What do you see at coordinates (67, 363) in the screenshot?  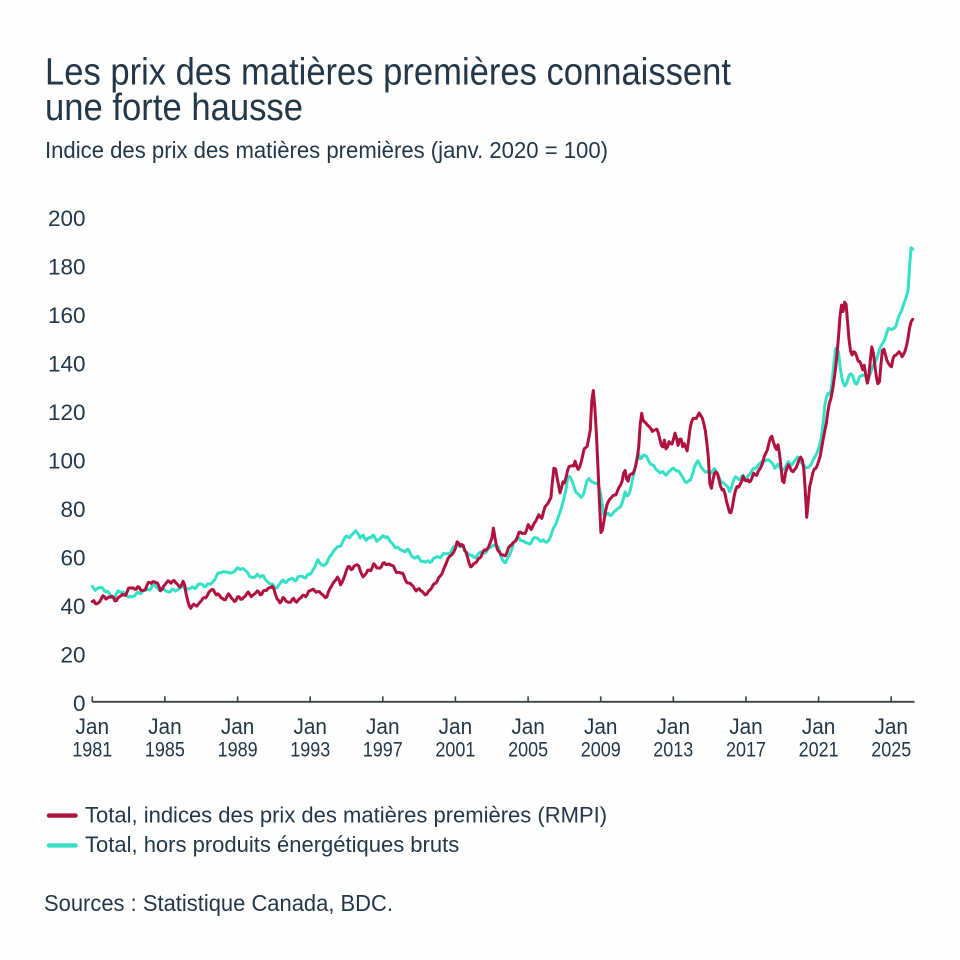 I see `svg-text: 140` at bounding box center [67, 363].